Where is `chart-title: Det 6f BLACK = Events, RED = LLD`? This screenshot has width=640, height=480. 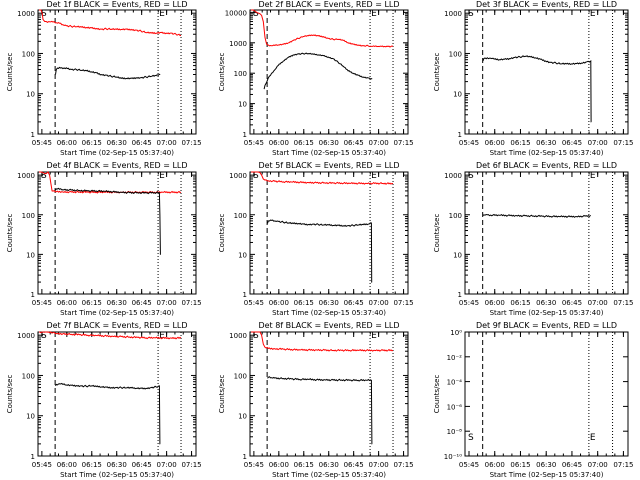 chart-title: Det 6f BLACK = Events, RED = LLD is located at coordinates (546, 165).